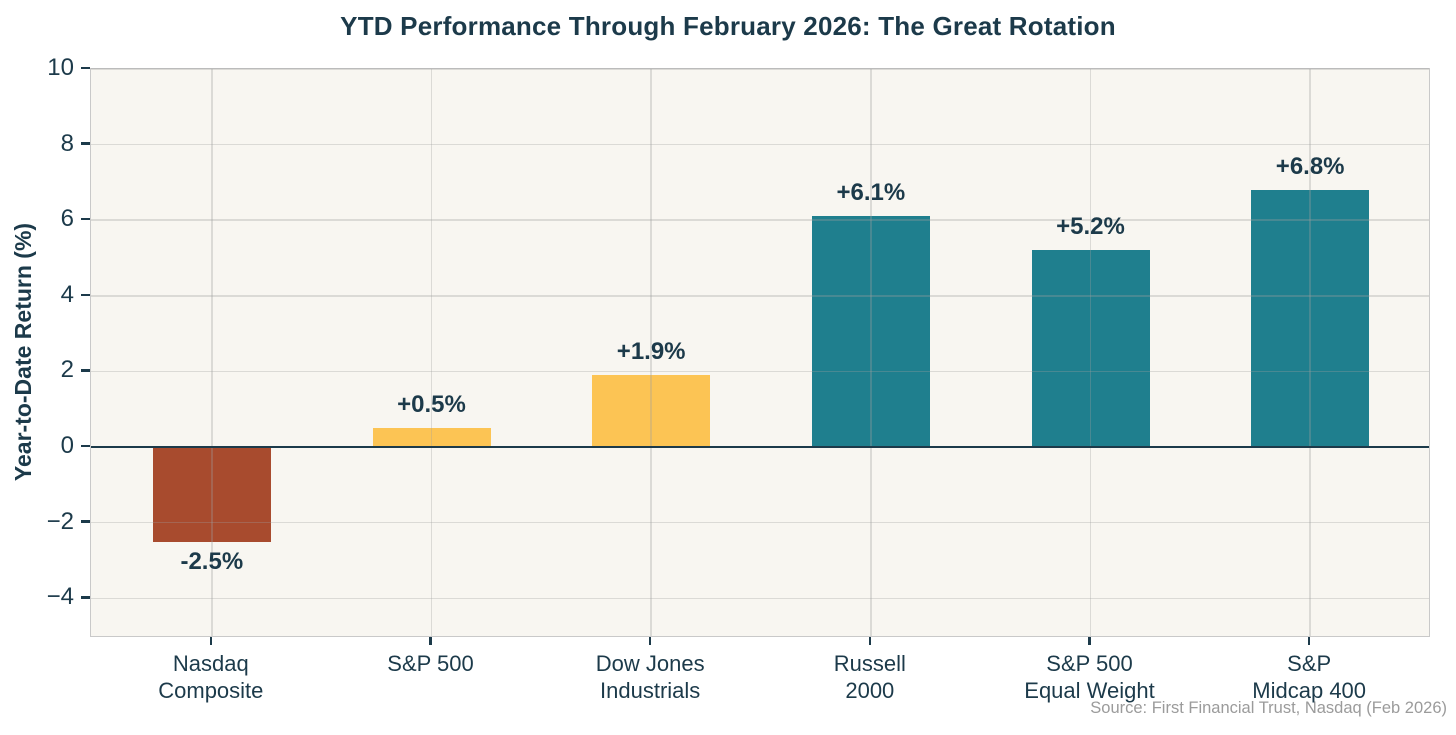  Describe the element at coordinates (650, 677) in the screenshot. I see `x-category-label-dow-jones-industrials: Dow Jones Industrials` at that location.